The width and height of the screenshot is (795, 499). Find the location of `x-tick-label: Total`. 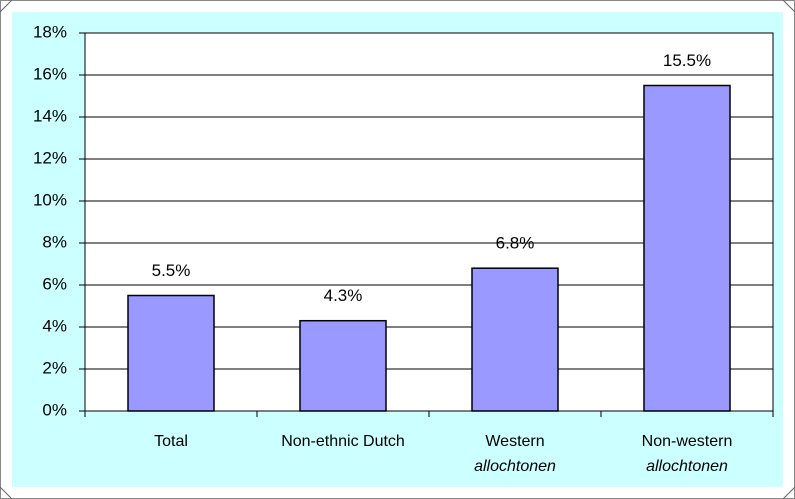

x-tick-label: Total is located at coordinates (171, 441).